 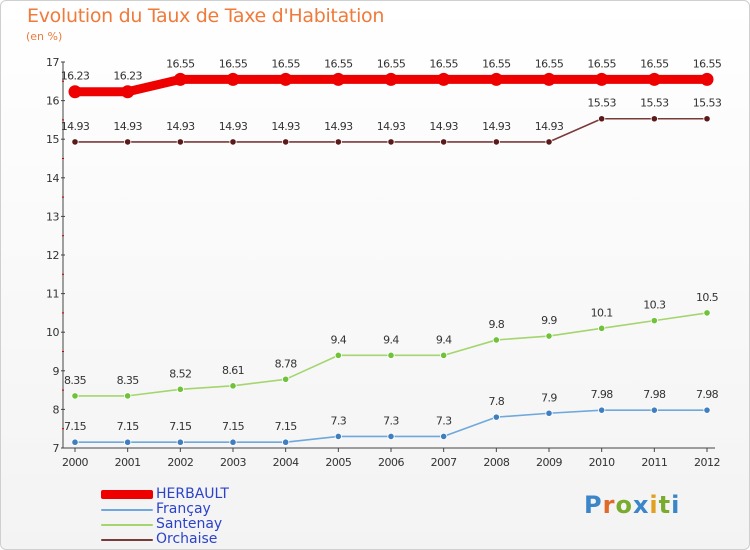 What do you see at coordinates (549, 320) in the screenshot?
I see `data-label: 9.9` at bounding box center [549, 320].